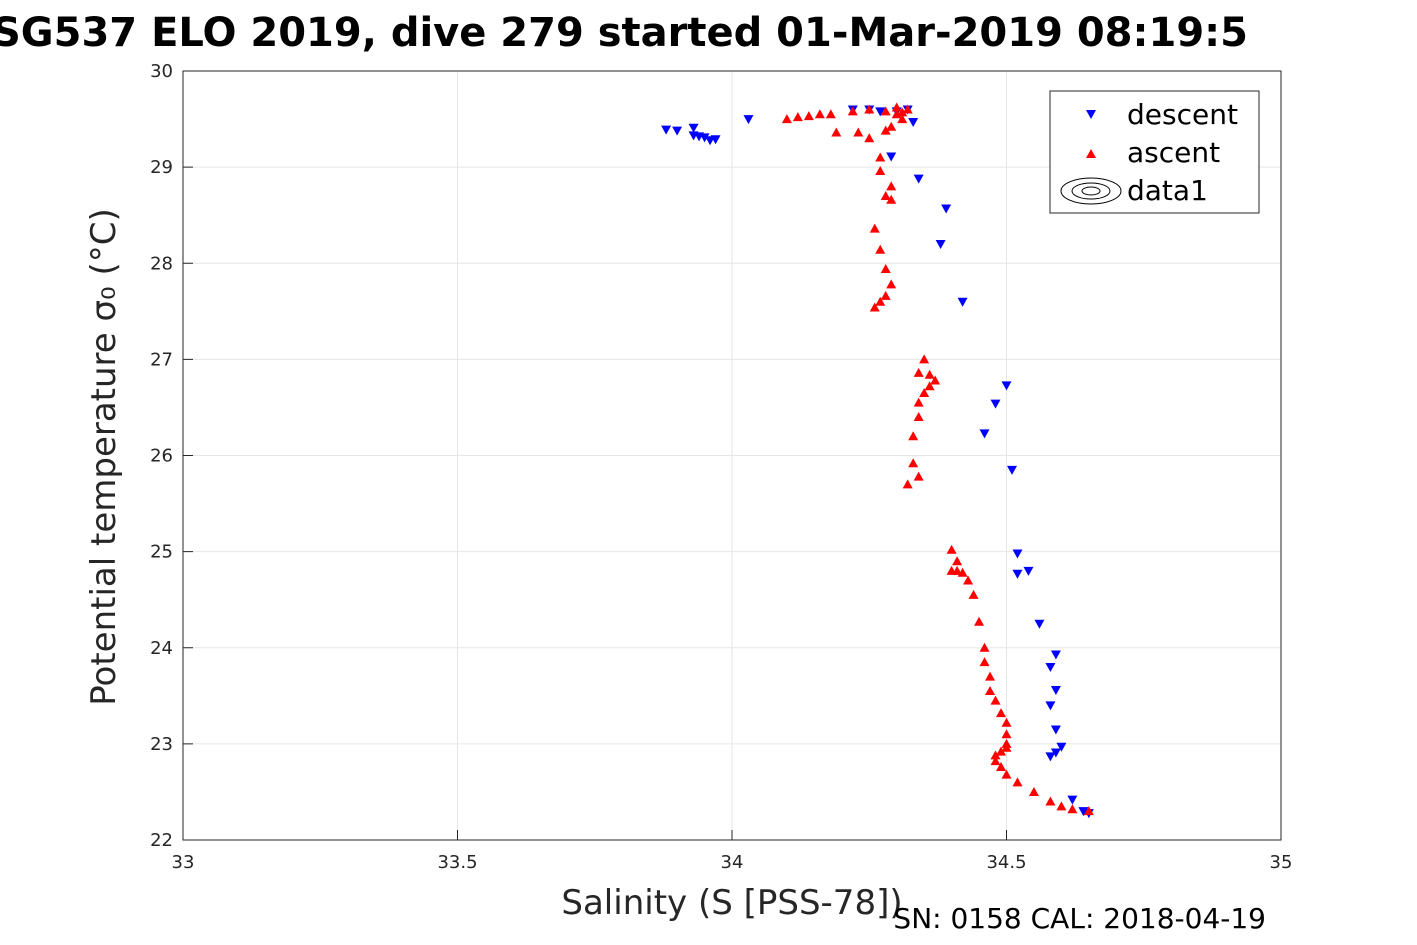 This screenshot has width=1417, height=945. Describe the element at coordinates (183, 862) in the screenshot. I see `x-tick-label: 33` at that location.